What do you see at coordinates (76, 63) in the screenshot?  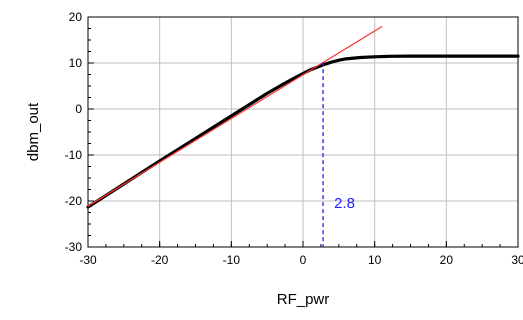 I see `y-tick-label: 10` at bounding box center [76, 63].